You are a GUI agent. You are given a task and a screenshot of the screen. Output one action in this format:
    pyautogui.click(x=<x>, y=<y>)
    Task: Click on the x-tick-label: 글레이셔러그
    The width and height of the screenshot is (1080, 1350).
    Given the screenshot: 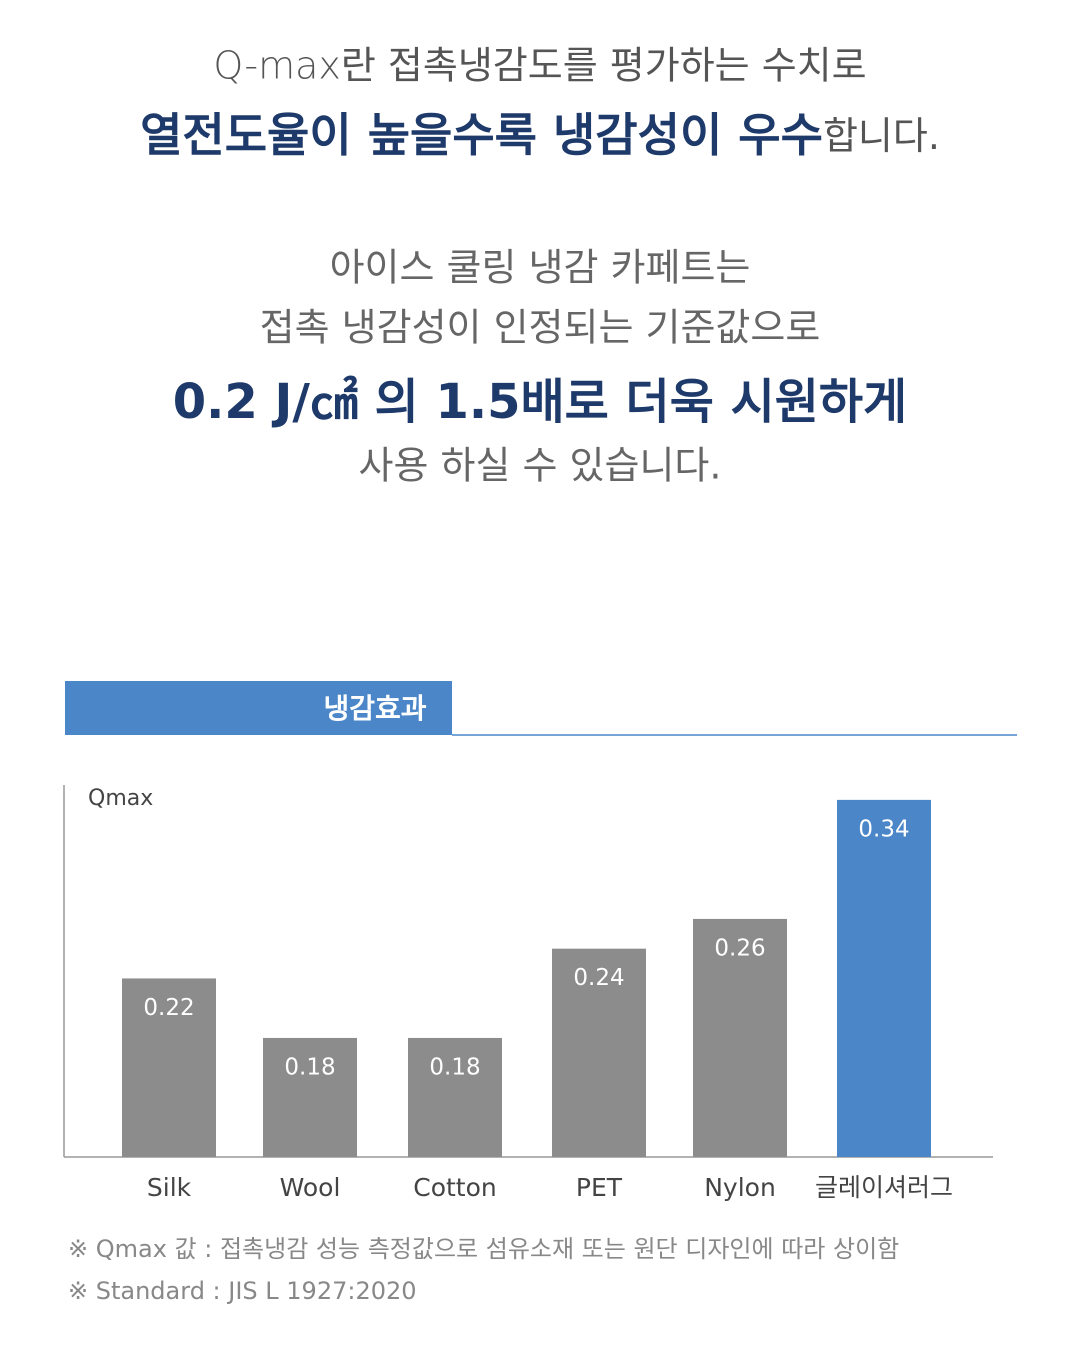 What is the action you would take?
    pyautogui.click(x=884, y=1187)
    